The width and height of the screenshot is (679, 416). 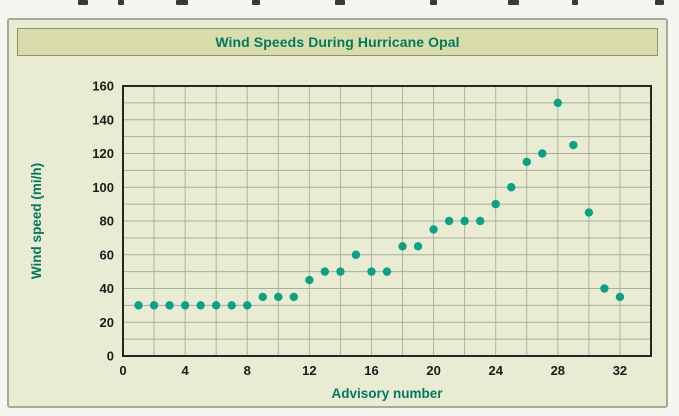 I want to click on svg-text: 16, so click(x=371, y=370).